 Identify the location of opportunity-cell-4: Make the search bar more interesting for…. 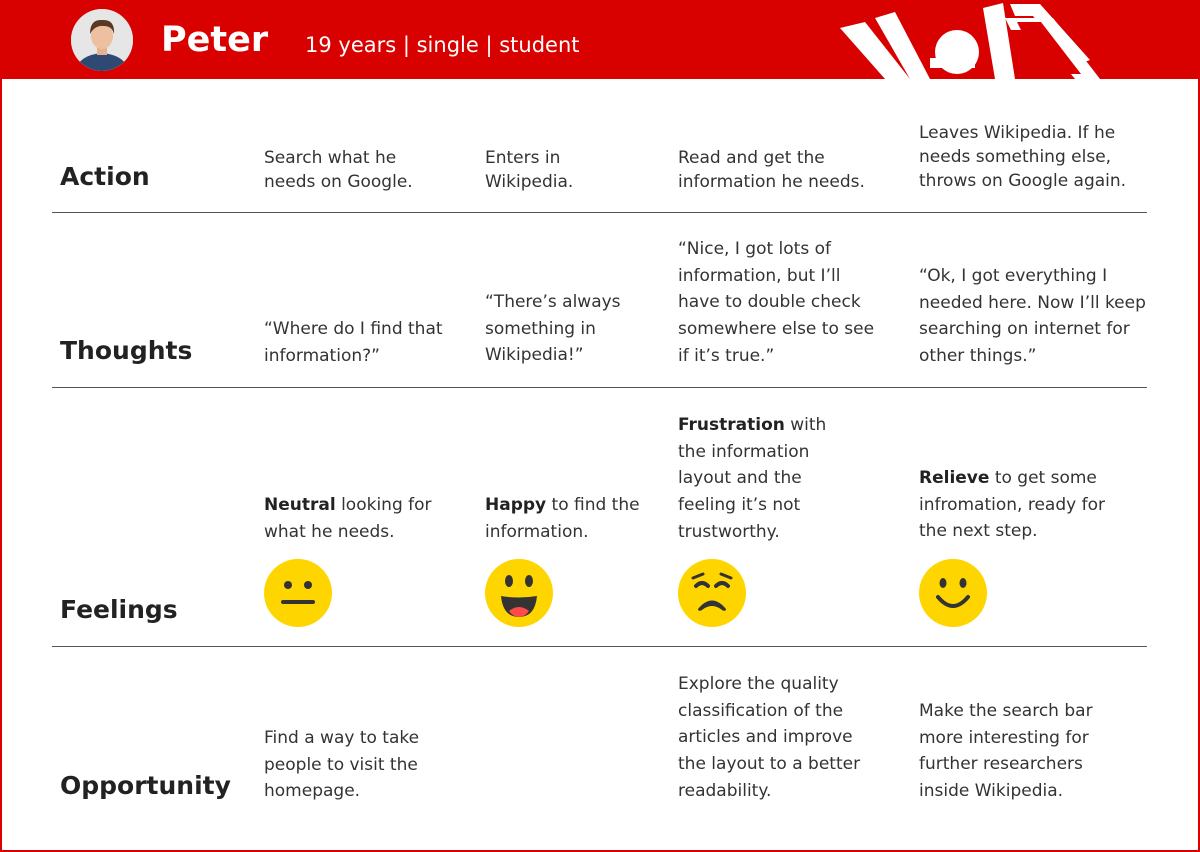
(1006, 751).